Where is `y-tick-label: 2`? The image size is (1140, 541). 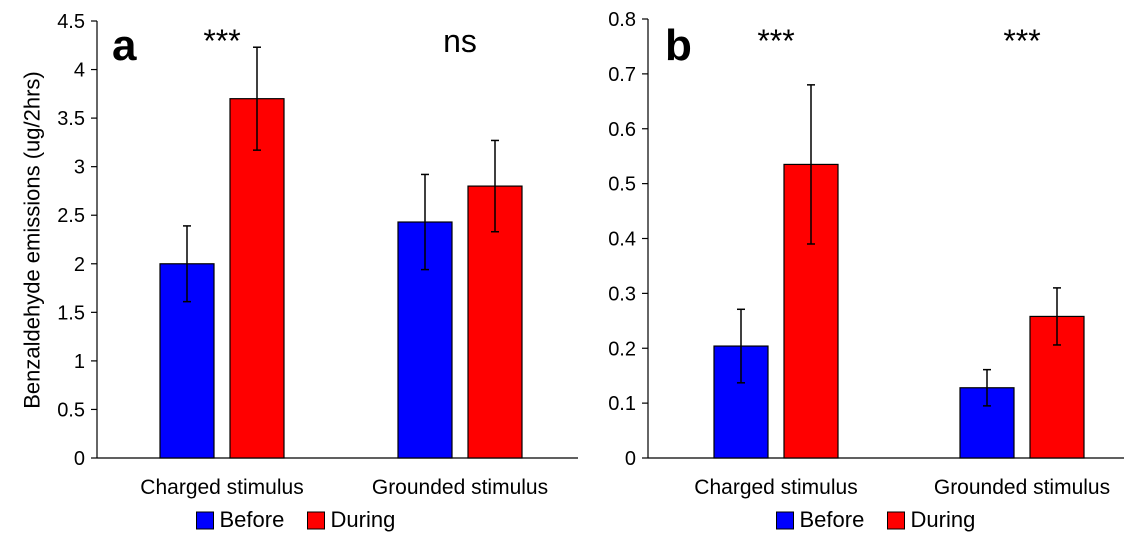 y-tick-label: 2 is located at coordinates (79, 265).